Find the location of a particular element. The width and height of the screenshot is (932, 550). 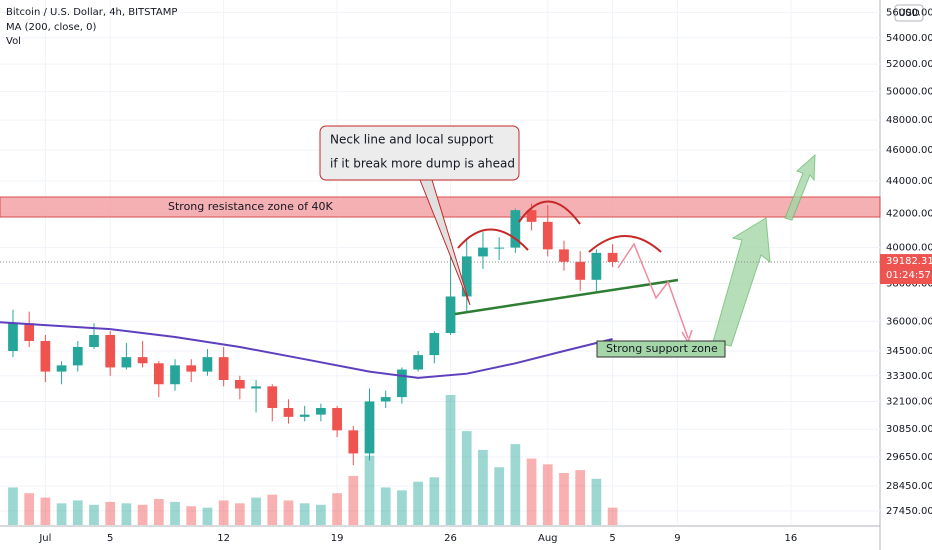

y-tick-label: 36000.00 is located at coordinates (909, 321).